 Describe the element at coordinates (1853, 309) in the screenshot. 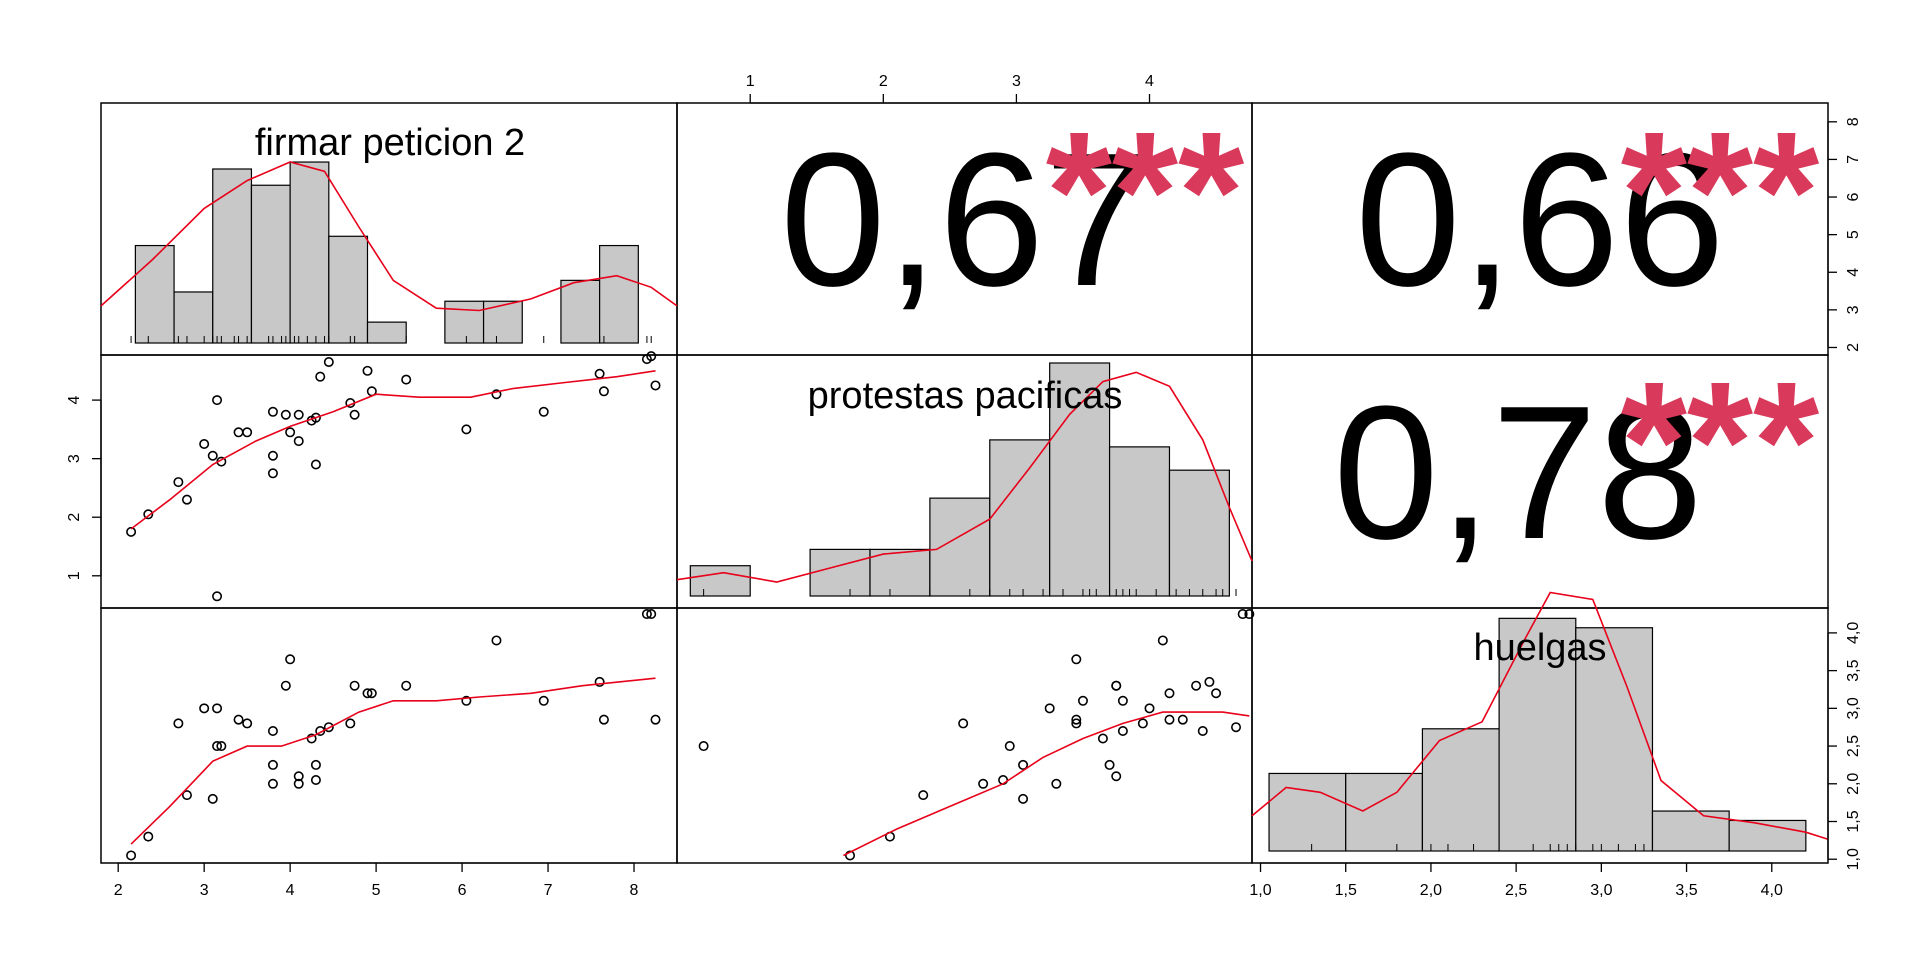

I see `y-axis-firmar-right-tick-label-1: 3` at that location.